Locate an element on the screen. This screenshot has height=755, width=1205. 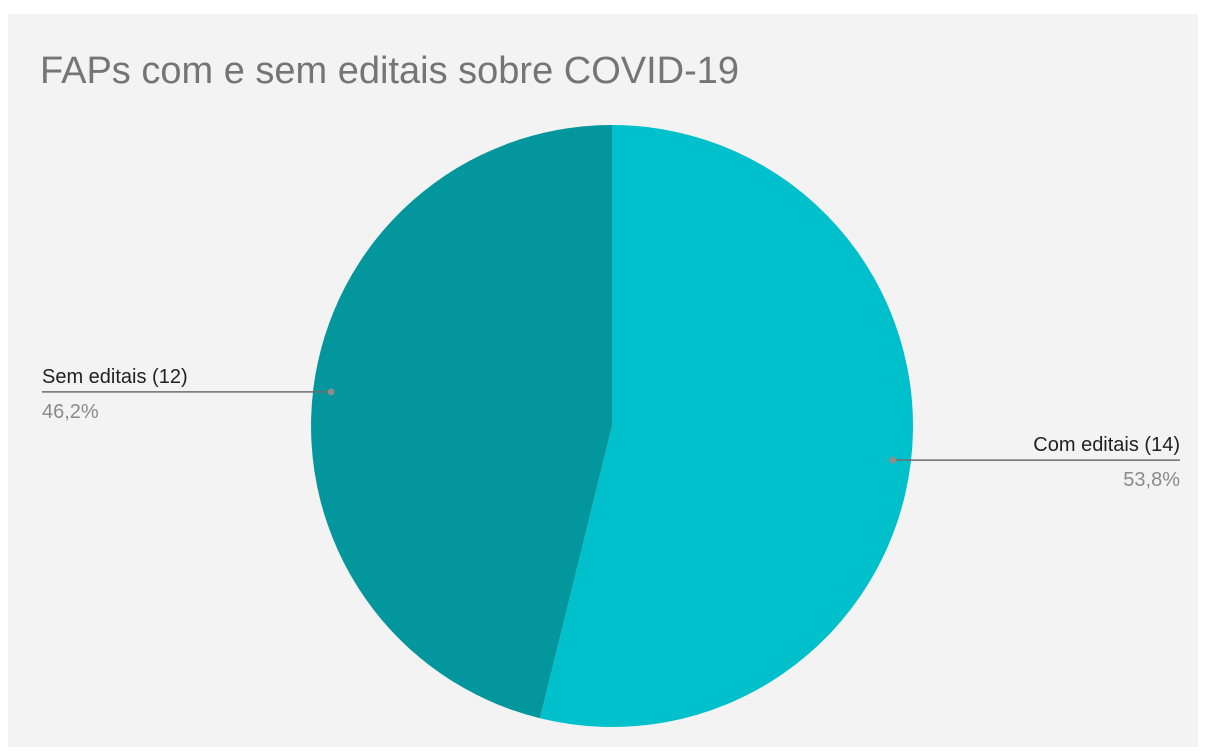
slice-label-com-editais: Com editais (14) is located at coordinates (1106, 445).